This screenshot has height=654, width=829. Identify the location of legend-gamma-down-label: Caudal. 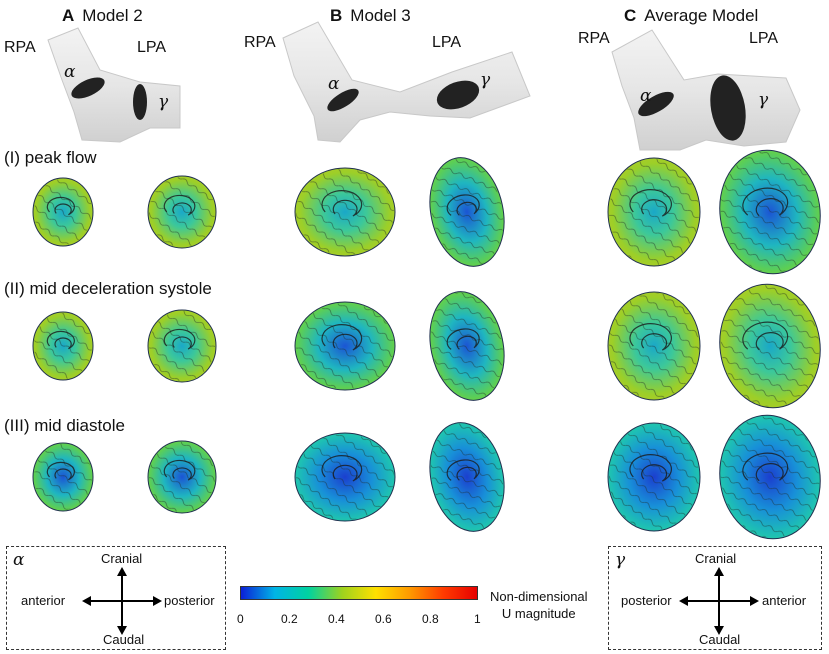
(720, 639).